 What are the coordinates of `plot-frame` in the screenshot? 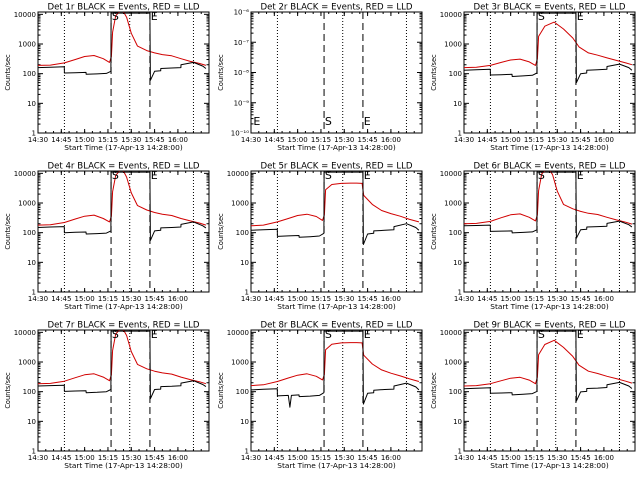 It's located at (549, 390).